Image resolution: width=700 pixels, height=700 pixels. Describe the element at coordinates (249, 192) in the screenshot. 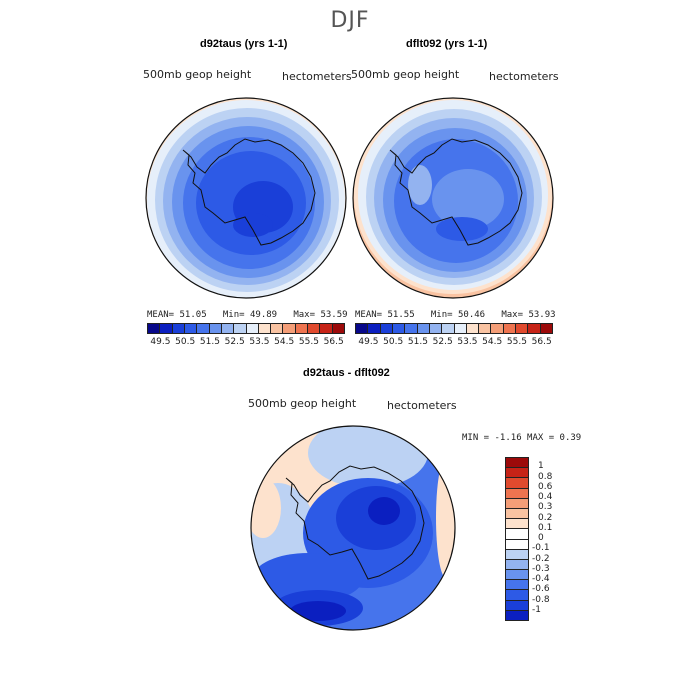

I see `panel-1-coastline` at that location.